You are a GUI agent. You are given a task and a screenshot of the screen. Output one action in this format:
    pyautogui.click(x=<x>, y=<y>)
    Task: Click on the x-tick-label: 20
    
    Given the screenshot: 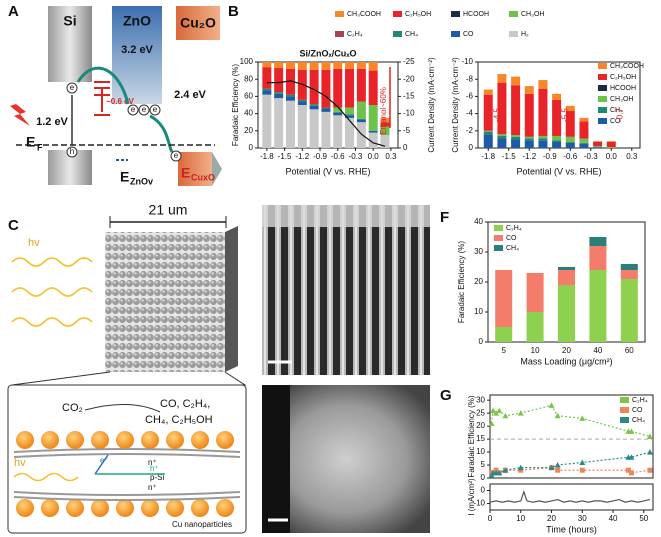 What is the action you would take?
    pyautogui.click(x=551, y=518)
    